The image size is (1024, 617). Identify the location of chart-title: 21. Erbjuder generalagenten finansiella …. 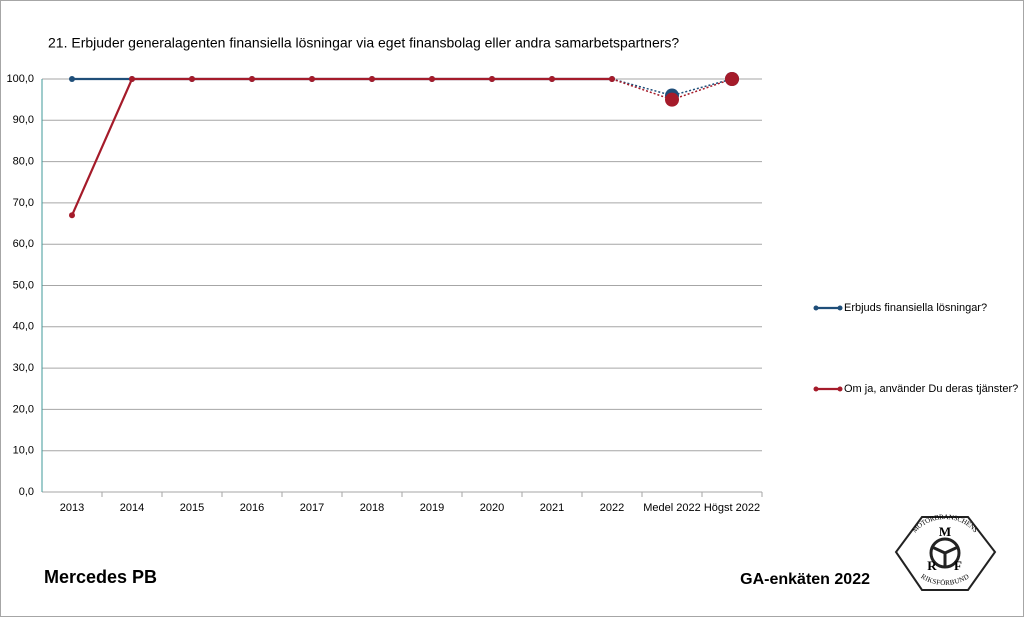
(363, 43).